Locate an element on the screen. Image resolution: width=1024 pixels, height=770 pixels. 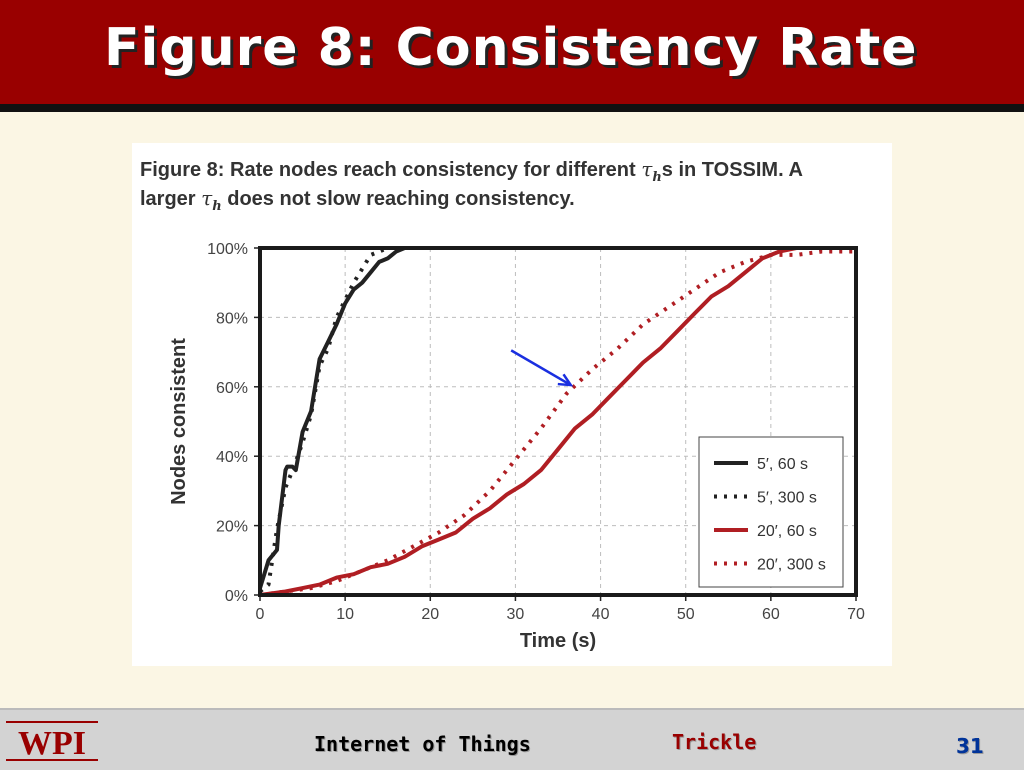
title-bar is located at coordinates (512, 52).